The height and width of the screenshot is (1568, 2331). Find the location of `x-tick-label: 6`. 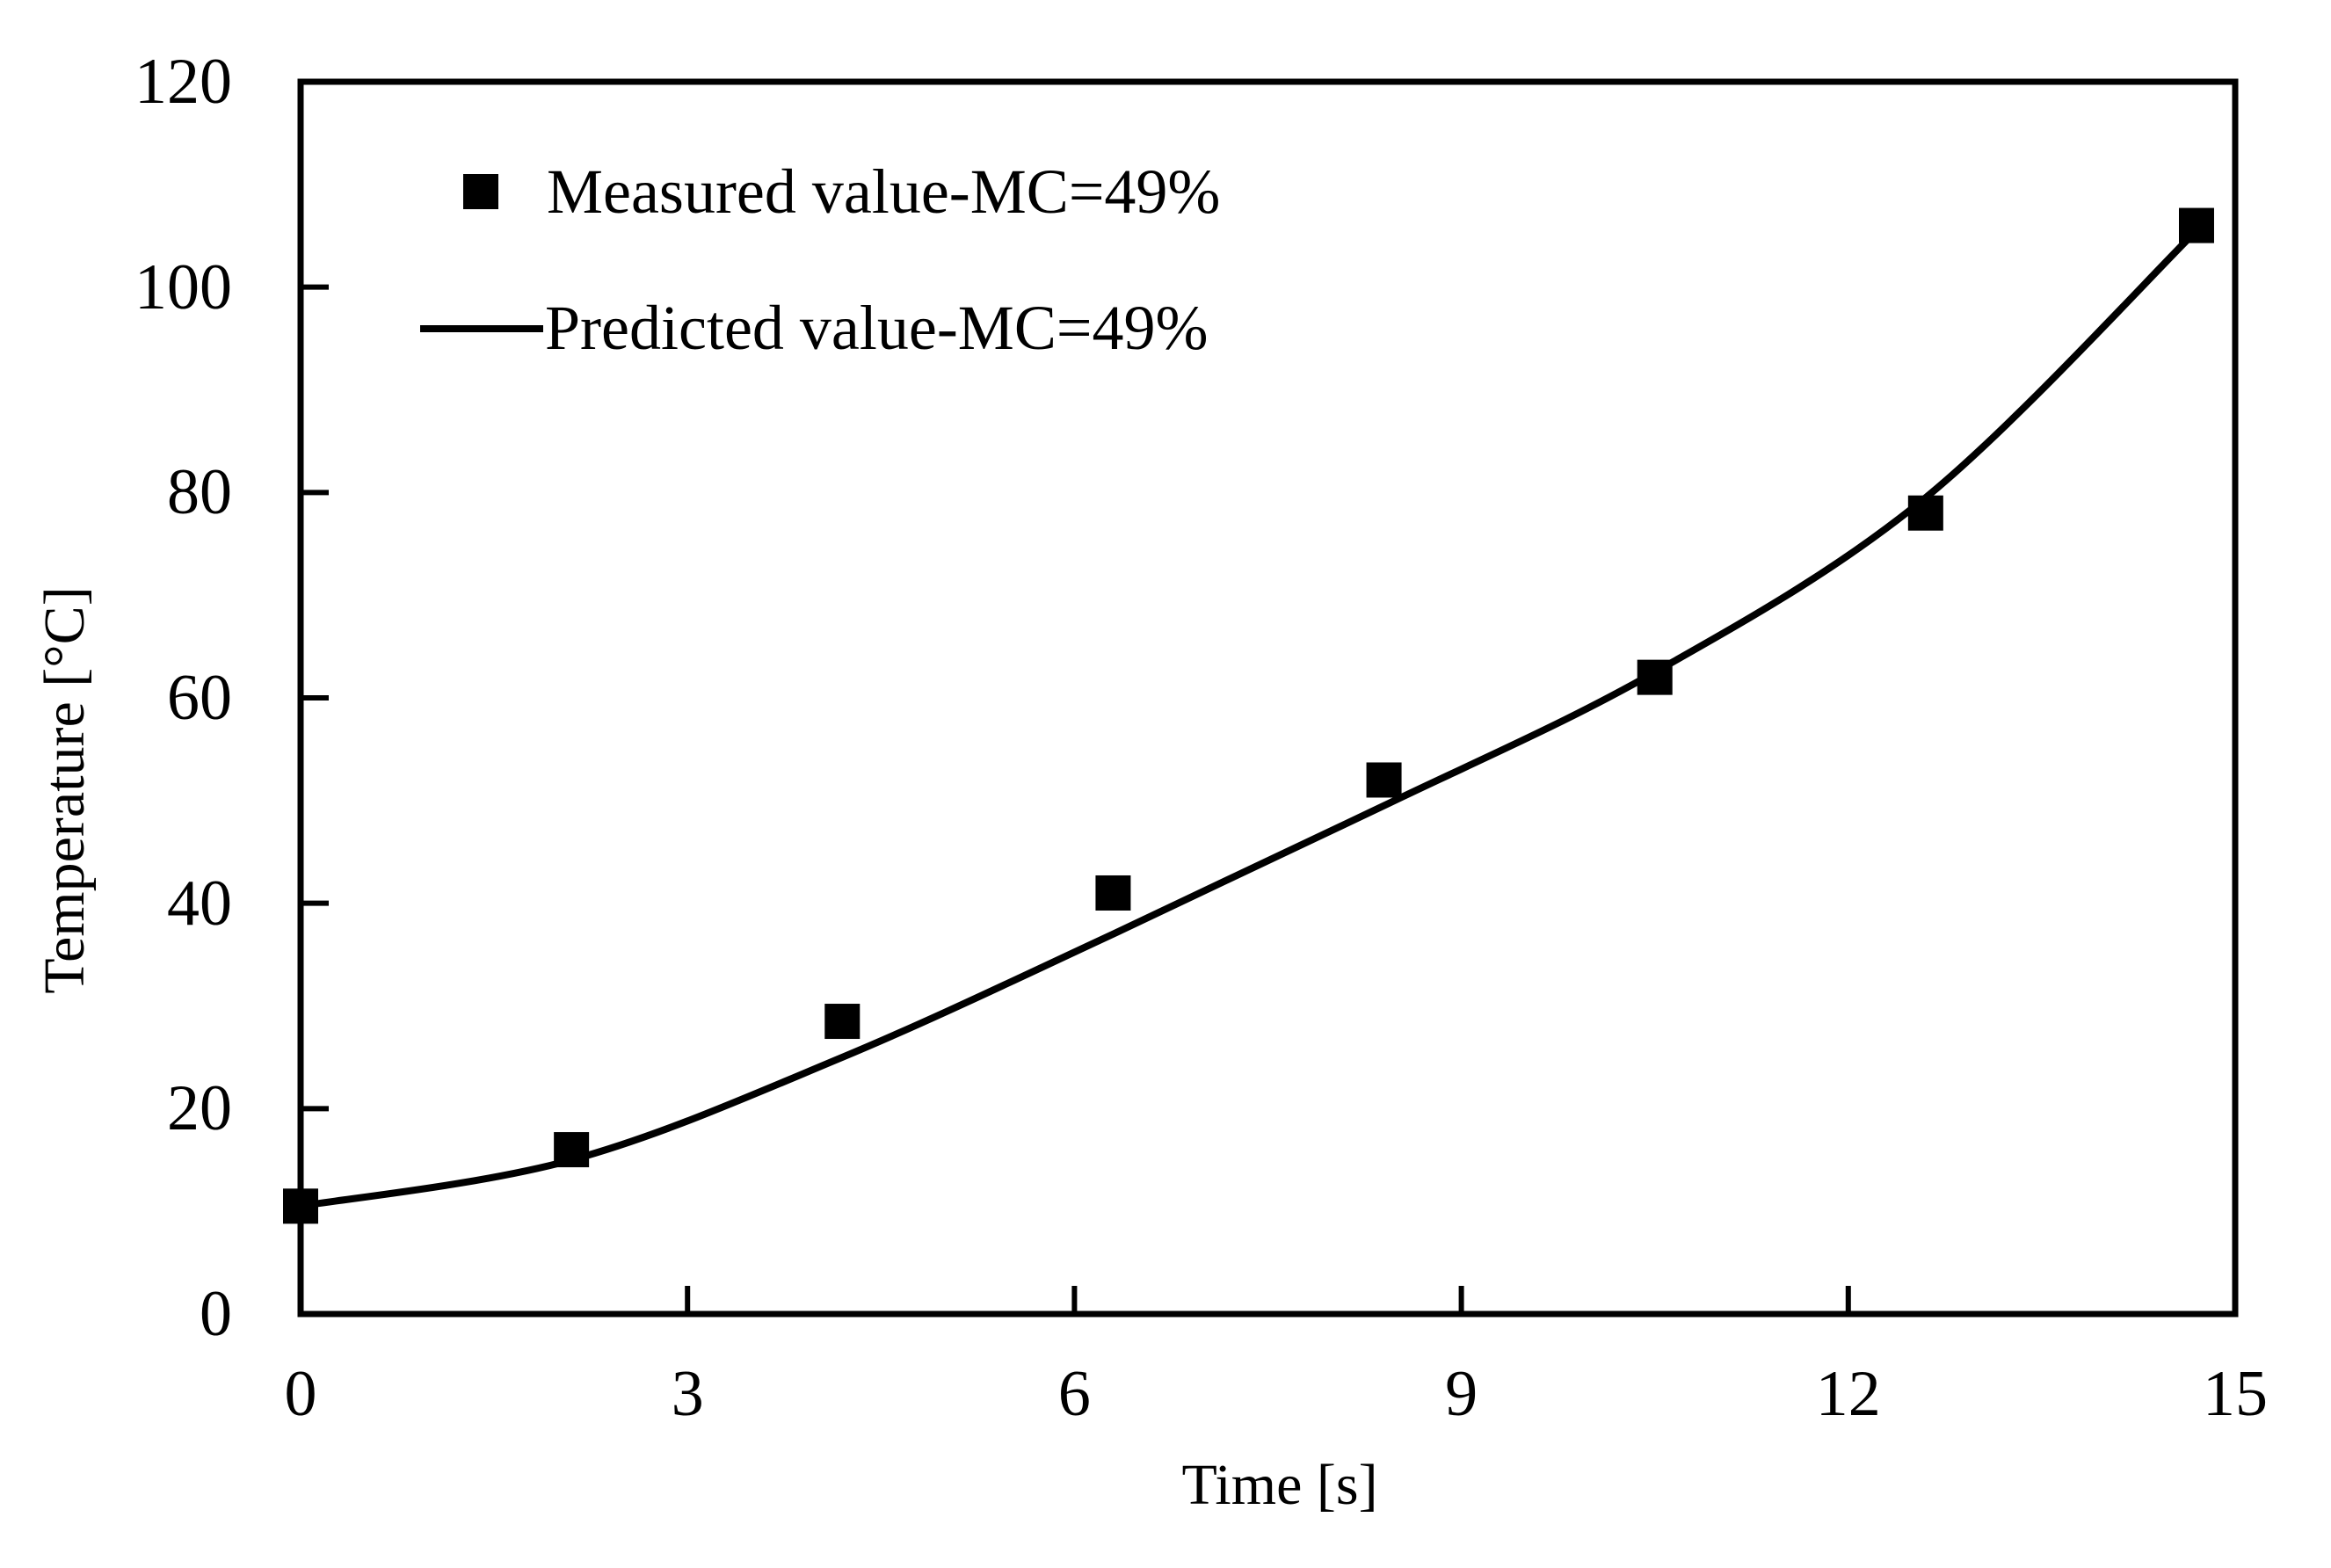

x-tick-label: 6 is located at coordinates (1074, 1394).